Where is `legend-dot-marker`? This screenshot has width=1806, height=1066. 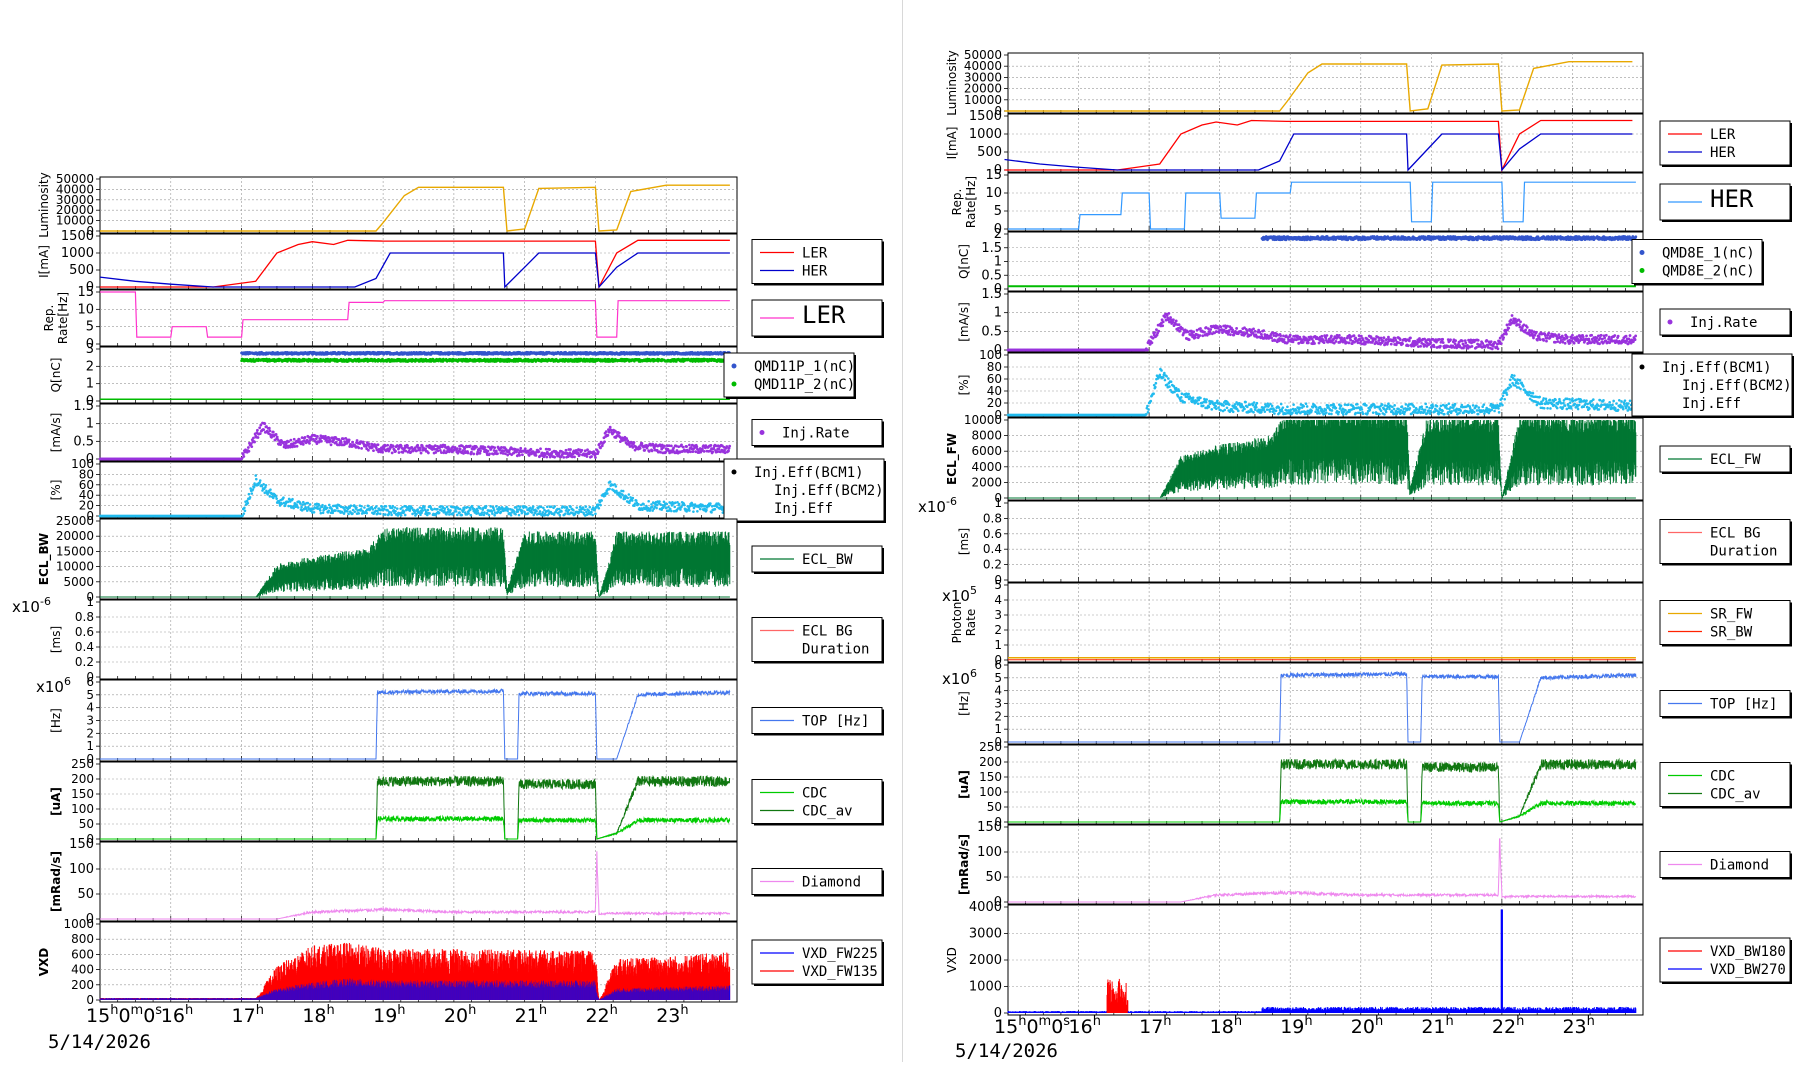 legend-dot-marker is located at coordinates (734, 472).